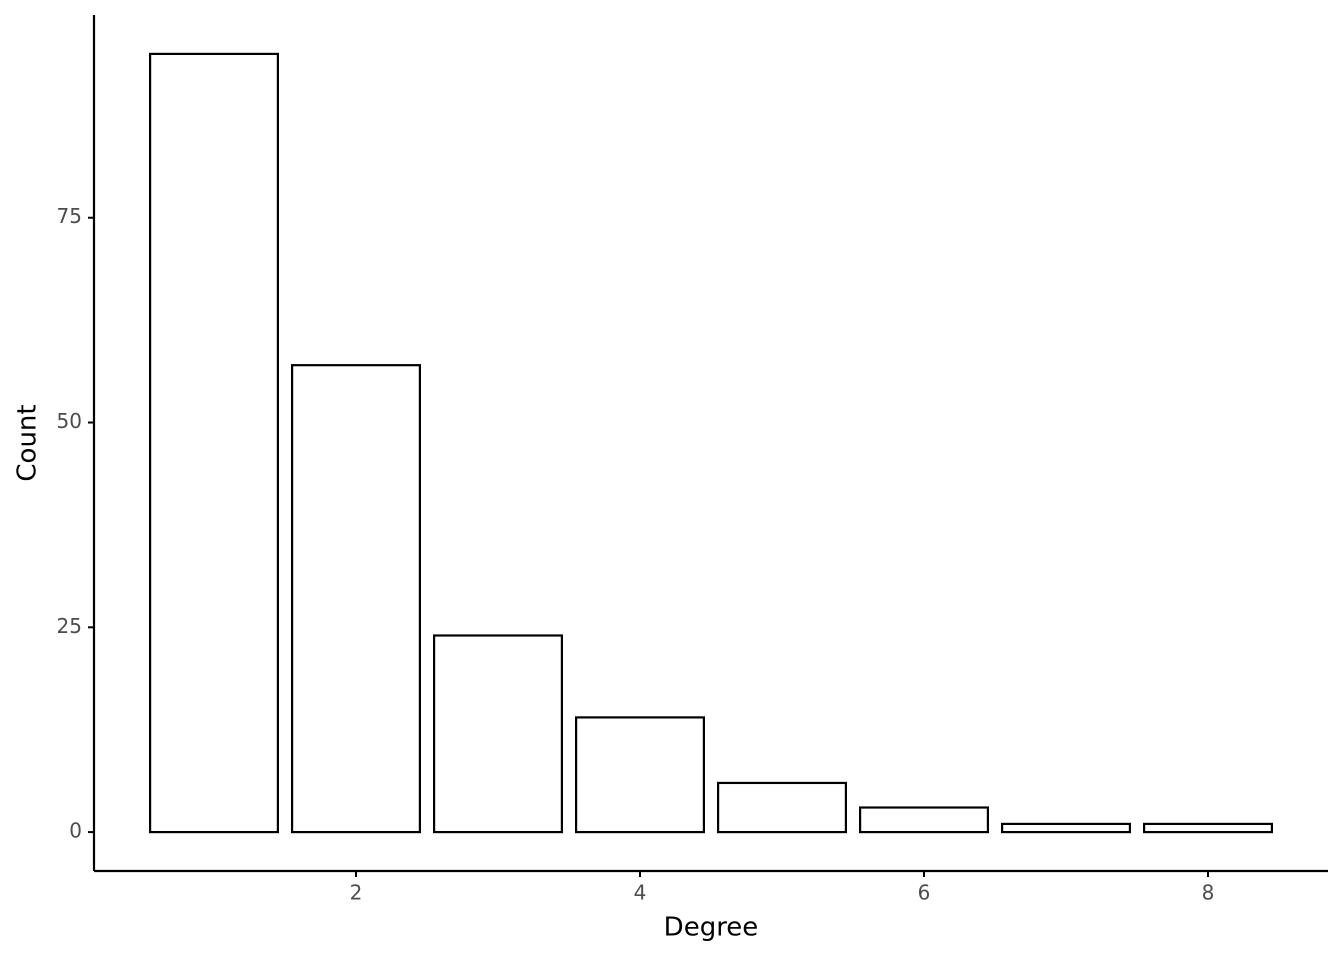 The image size is (1344, 960). What do you see at coordinates (69, 421) in the screenshot?
I see `y-tick-label: 50` at bounding box center [69, 421].